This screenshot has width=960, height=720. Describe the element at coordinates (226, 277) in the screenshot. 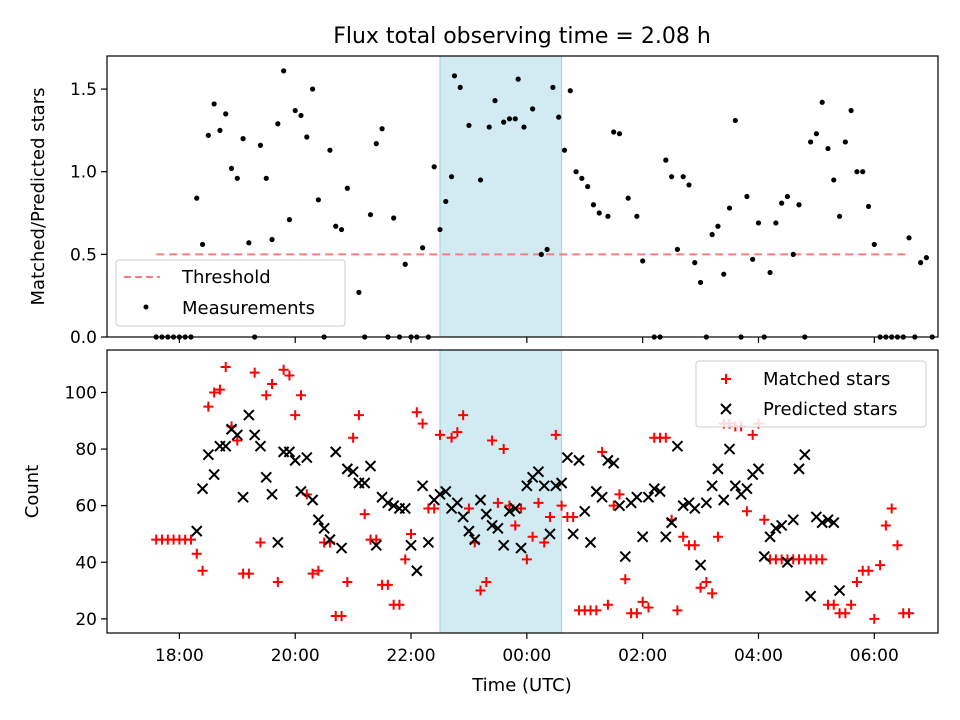

I see `threshold-legend-label: Threshold` at that location.